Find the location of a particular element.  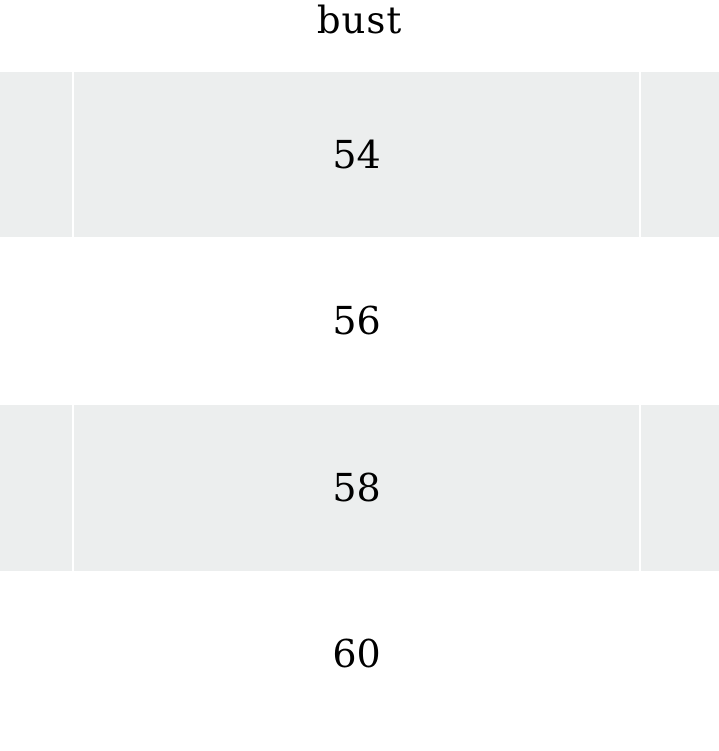

column-header: bust is located at coordinates (359, 36).